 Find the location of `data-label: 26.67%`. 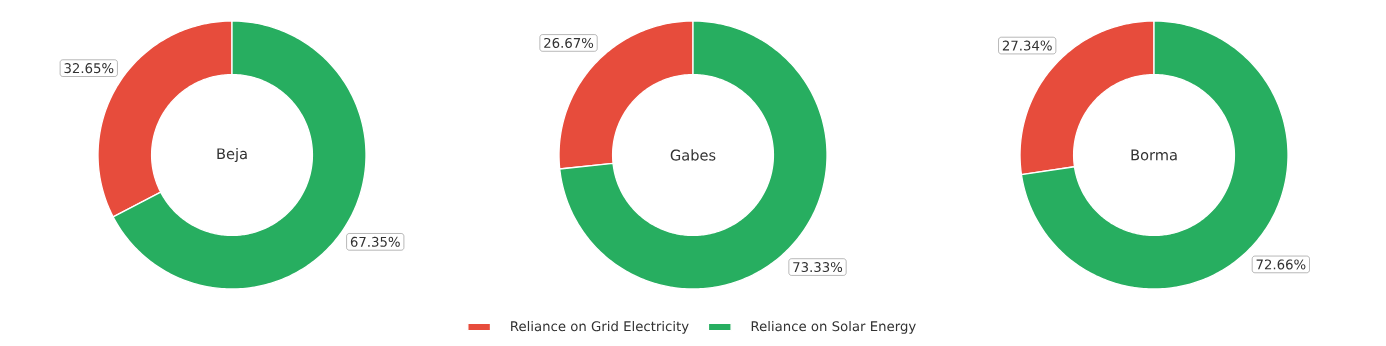

data-label: 26.67% is located at coordinates (569, 42).